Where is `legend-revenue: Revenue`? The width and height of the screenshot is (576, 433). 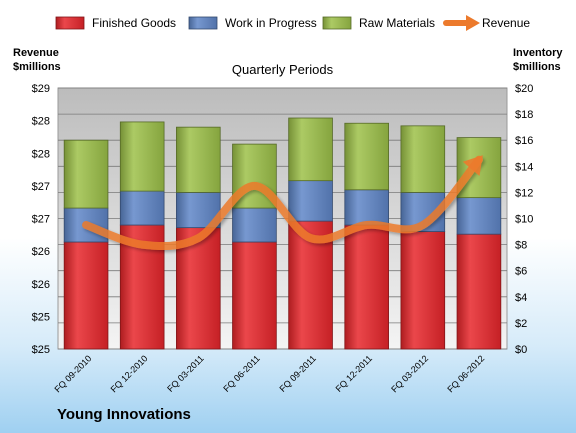
legend-revenue: Revenue is located at coordinates (486, 23).